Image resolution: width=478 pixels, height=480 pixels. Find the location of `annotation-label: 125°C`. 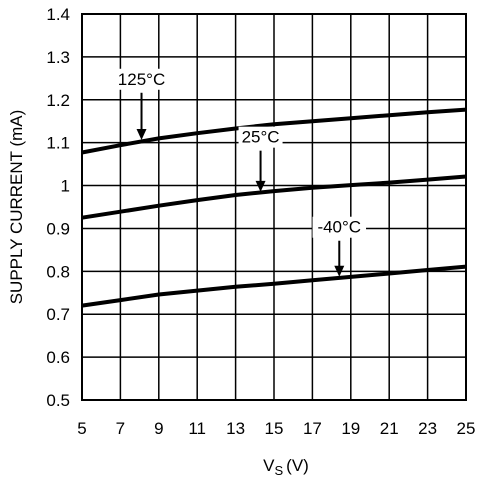

annotation-label: 125°C is located at coordinates (141, 79).